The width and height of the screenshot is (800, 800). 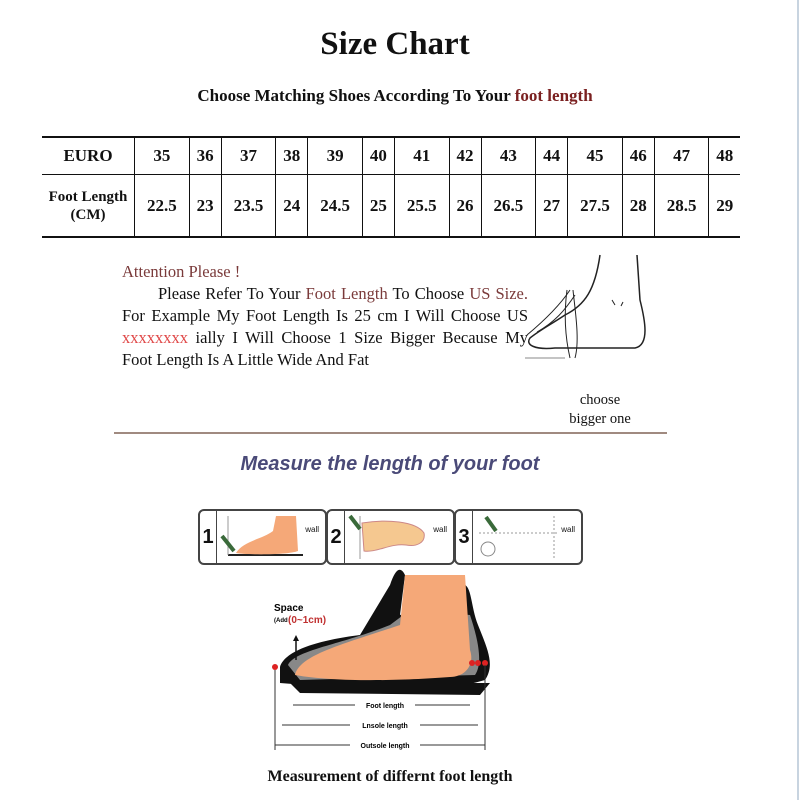 I want to click on euro-row: EURO 35 36 37 38 39 40 41 42 43 44 45 46 47 48, so click(x=391, y=156).